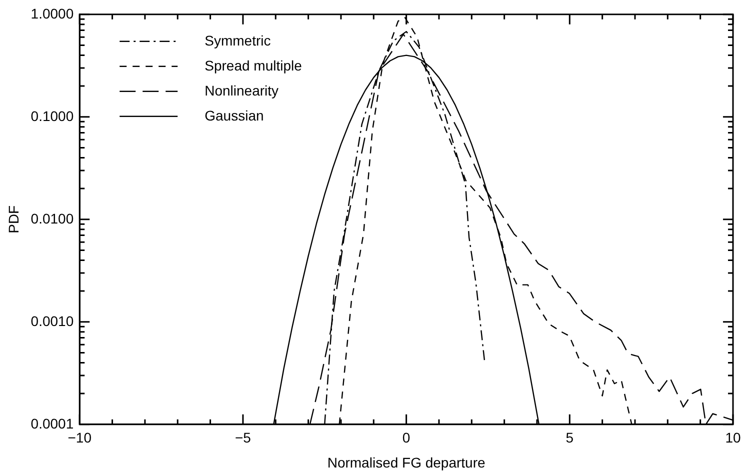 Image resolution: width=747 pixels, height=474 pixels. Describe the element at coordinates (253, 65) in the screenshot. I see `legend-label: Spread multiple` at that location.